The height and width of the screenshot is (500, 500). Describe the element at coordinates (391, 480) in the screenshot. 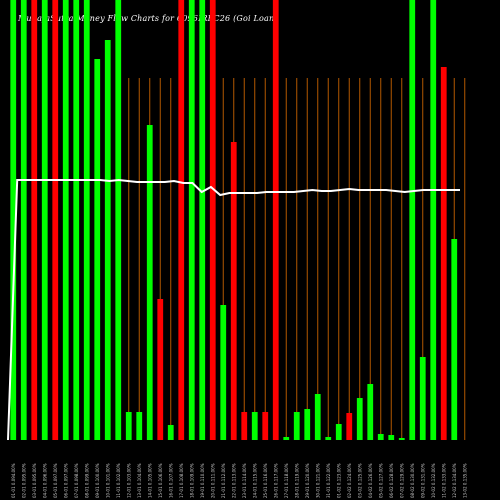

I see `x-tick-label: 06-02 0.128.00%` at that location.